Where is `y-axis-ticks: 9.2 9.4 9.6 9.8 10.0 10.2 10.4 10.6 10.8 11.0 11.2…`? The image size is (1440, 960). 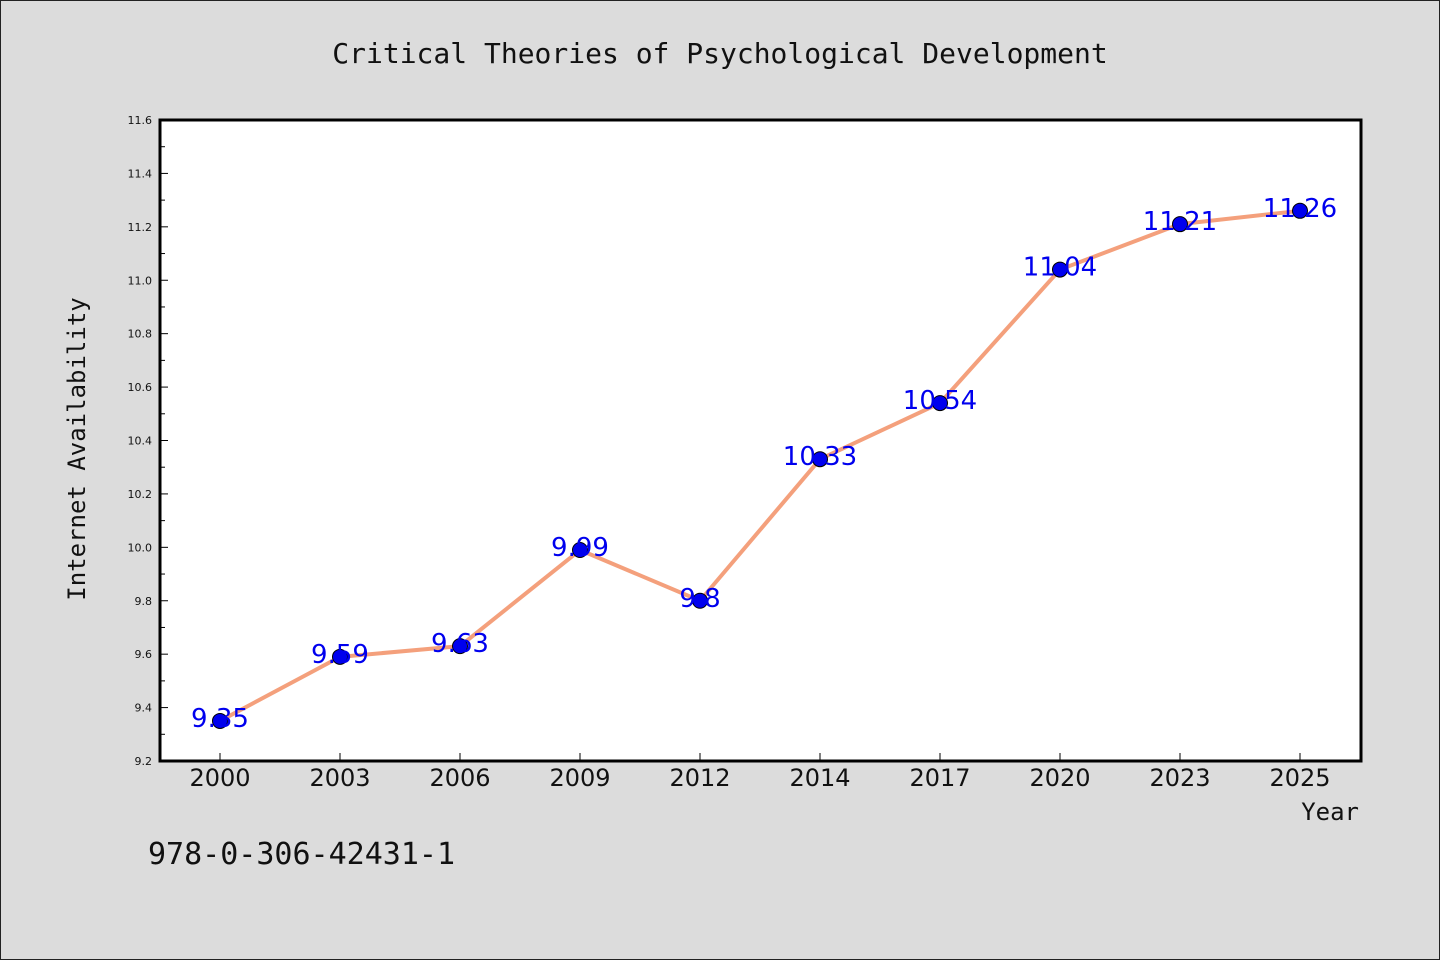 y-axis-ticks: 9.2 9.4 9.6 9.8 10.0 10.2 10.4 10.6 10.8 11.0 11.2… is located at coordinates (148, 441).